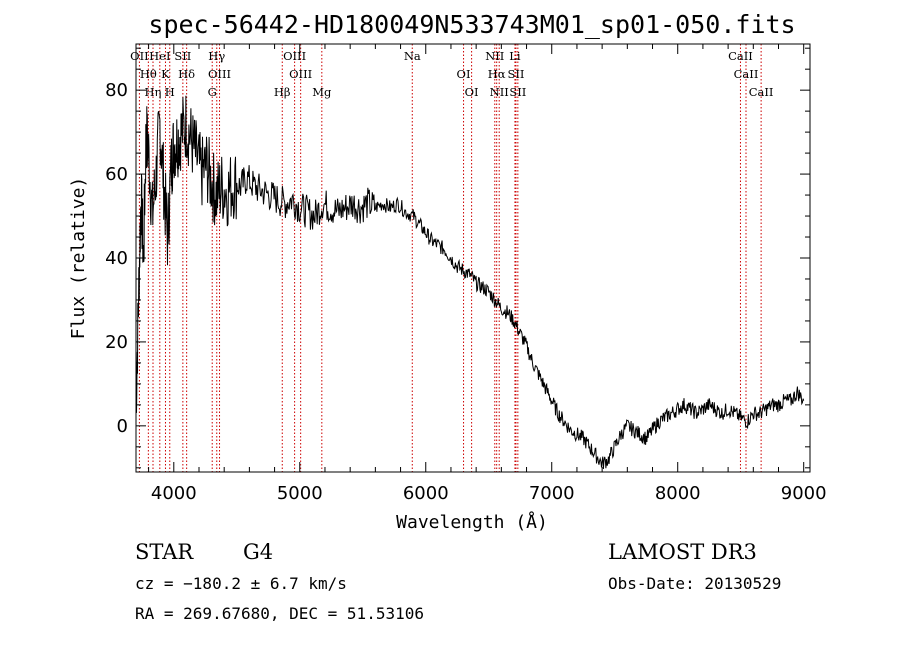 This screenshot has height=649, width=900. What do you see at coordinates (78, 258) in the screenshot?
I see `y-axis-label: Flux (relative)` at bounding box center [78, 258].